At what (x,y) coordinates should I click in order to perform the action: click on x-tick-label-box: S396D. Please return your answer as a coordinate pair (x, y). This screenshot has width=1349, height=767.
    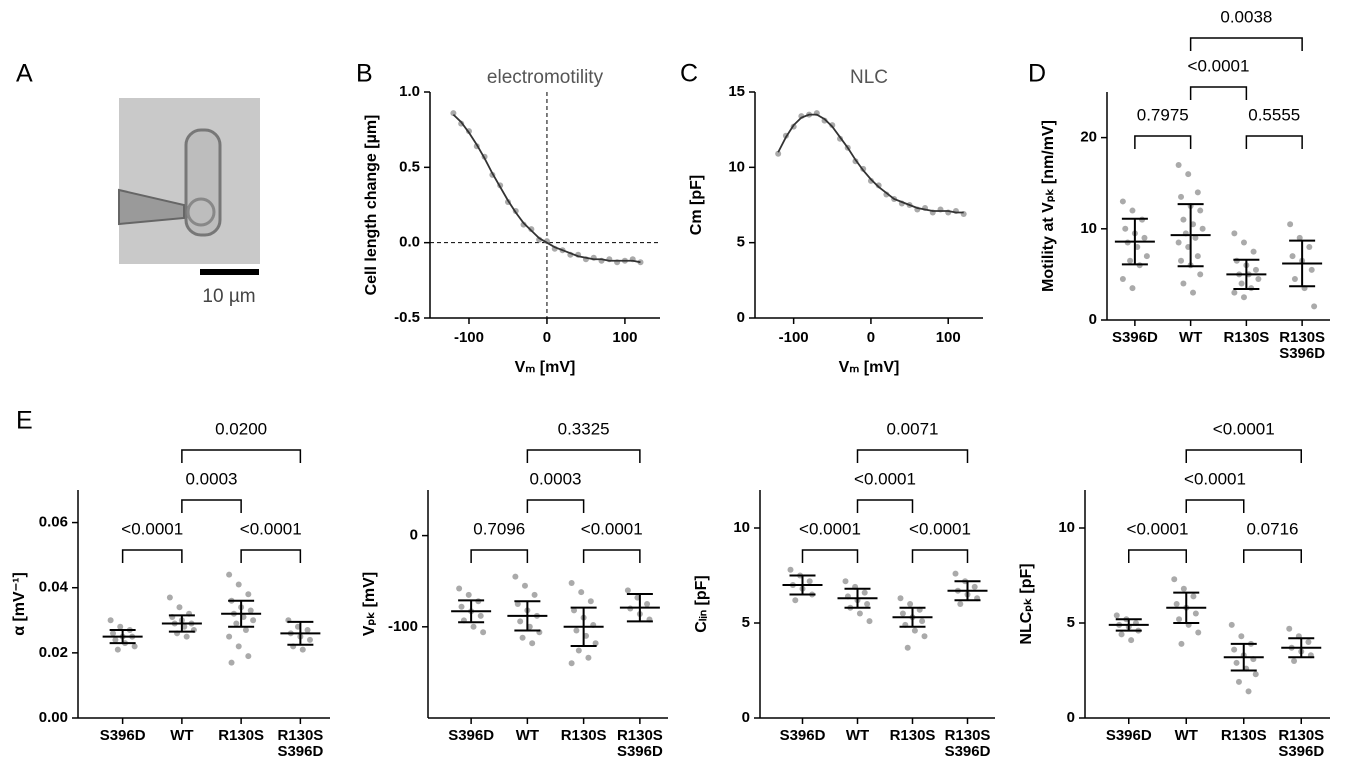
    Looking at the image, I should click on (1128, 736).